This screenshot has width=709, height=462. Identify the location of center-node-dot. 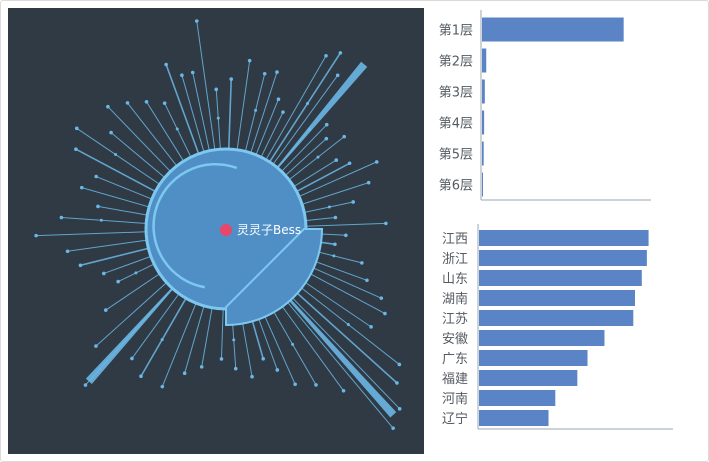
(226, 230).